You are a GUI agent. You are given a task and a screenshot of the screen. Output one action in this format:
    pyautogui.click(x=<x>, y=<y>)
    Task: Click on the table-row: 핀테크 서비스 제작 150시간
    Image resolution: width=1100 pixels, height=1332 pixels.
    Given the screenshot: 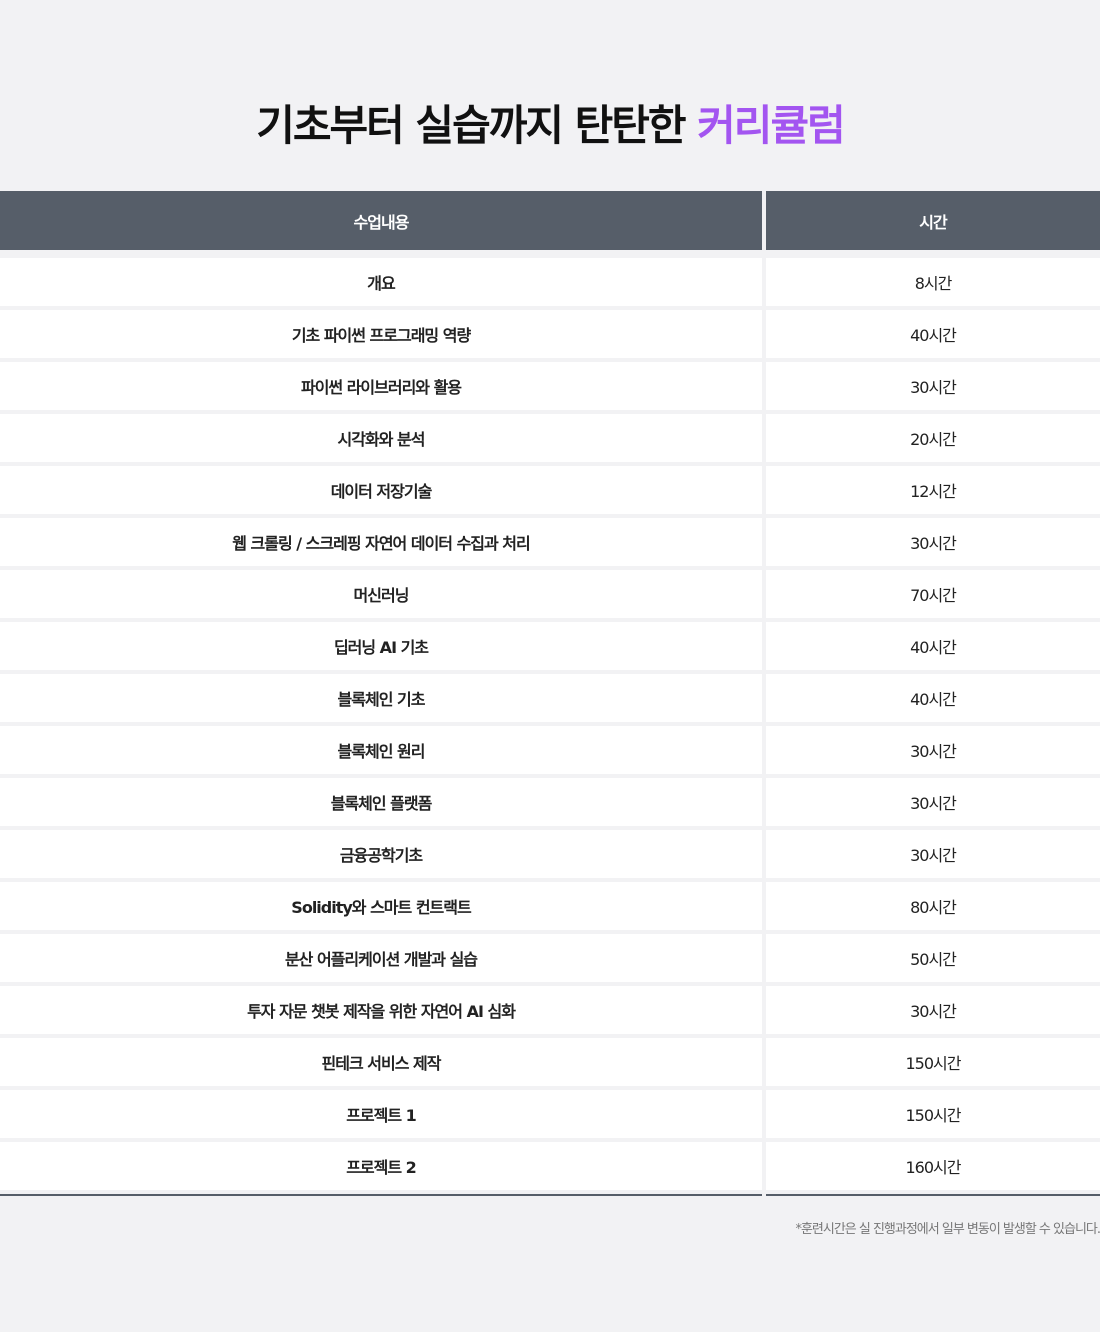 What is the action you would take?
    pyautogui.click(x=550, y=1062)
    